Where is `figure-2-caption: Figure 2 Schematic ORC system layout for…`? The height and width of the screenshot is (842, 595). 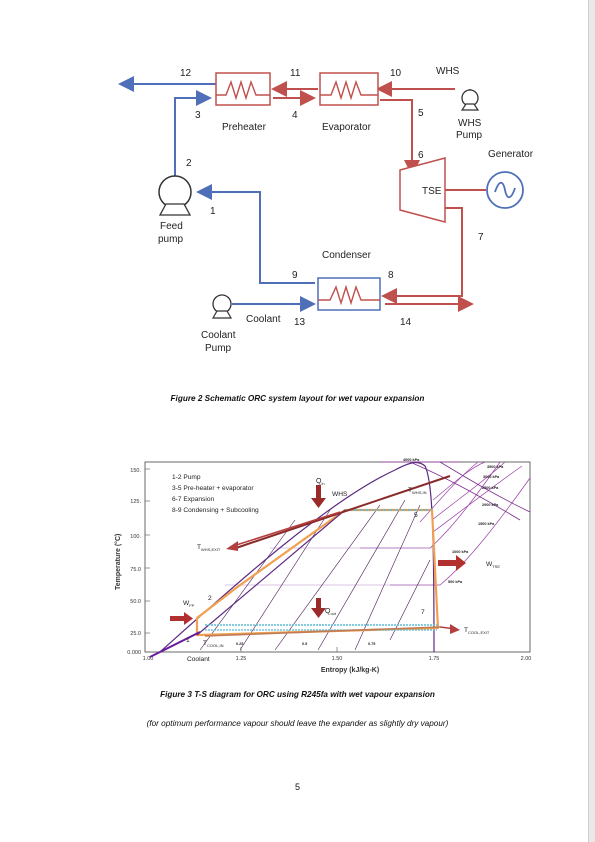
figure-2-caption: Figure 2 Schematic ORC system layout for… is located at coordinates (297, 398).